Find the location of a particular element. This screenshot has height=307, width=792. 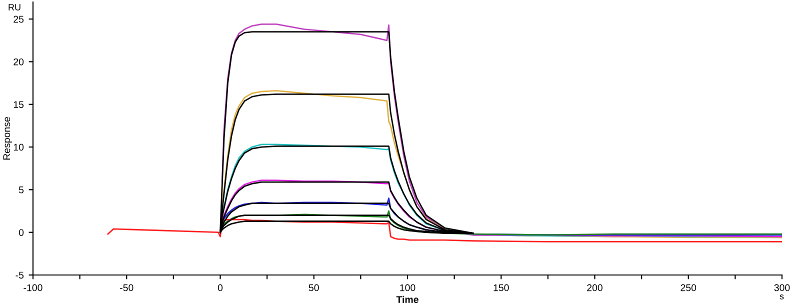

x-tick-label: -50 is located at coordinates (127, 288).